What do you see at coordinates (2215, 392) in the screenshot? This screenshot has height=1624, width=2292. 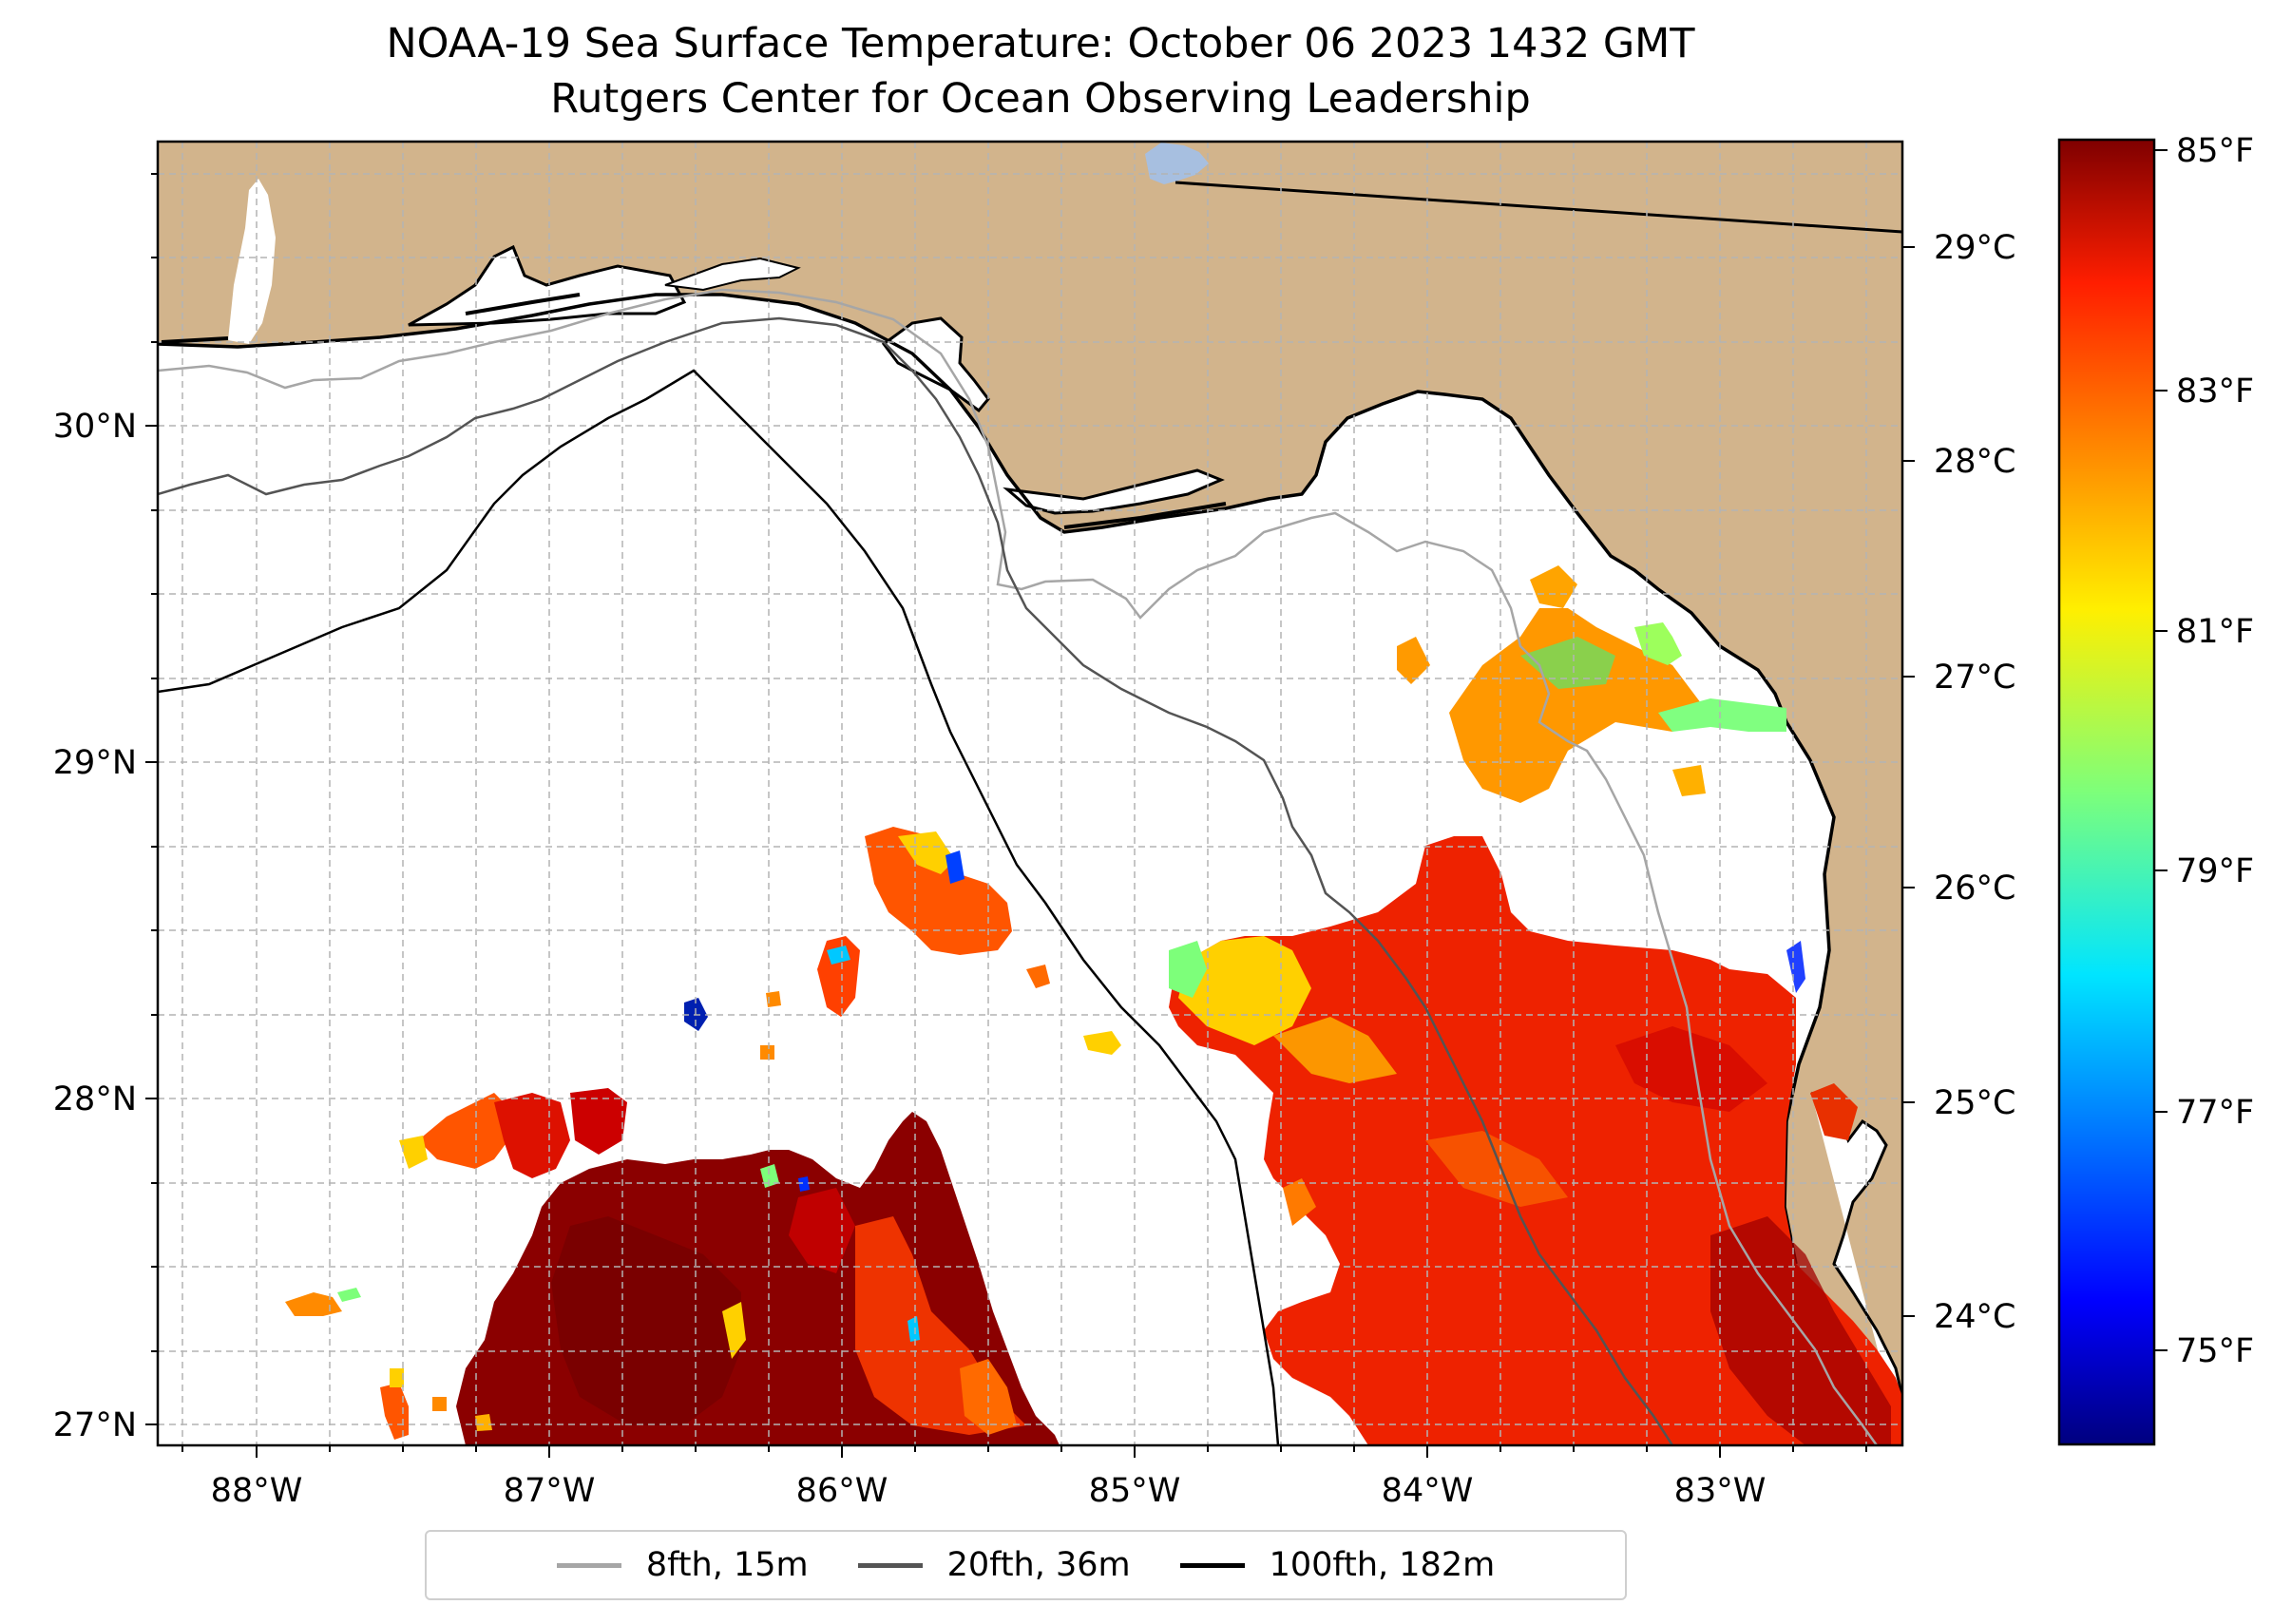 I see `colorbar-f-83: 83°F` at bounding box center [2215, 392].